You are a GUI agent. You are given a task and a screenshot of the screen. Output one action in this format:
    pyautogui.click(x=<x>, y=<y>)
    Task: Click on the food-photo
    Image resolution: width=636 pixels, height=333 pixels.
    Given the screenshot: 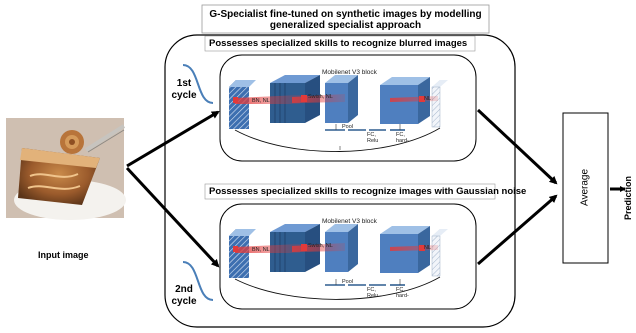 What is the action you would take?
    pyautogui.click(x=66, y=169)
    